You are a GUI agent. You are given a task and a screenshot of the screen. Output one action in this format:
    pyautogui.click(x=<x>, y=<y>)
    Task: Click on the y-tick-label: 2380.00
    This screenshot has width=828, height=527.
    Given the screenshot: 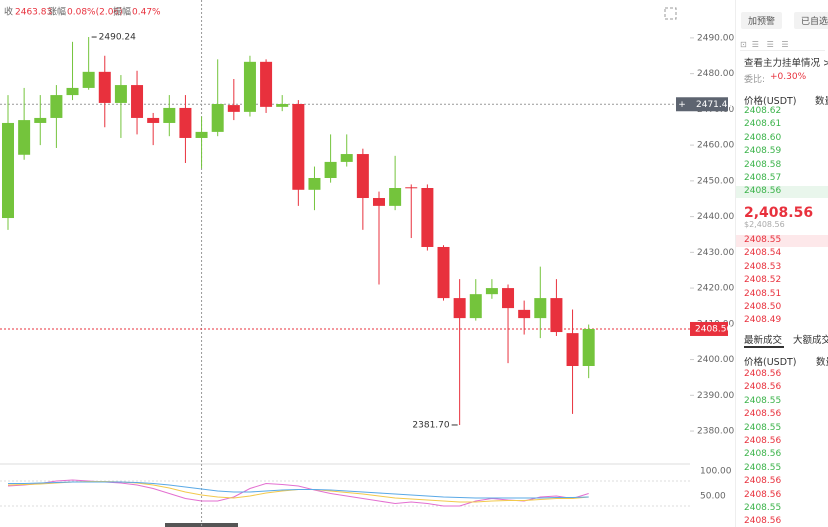 What is the action you would take?
    pyautogui.click(x=715, y=432)
    